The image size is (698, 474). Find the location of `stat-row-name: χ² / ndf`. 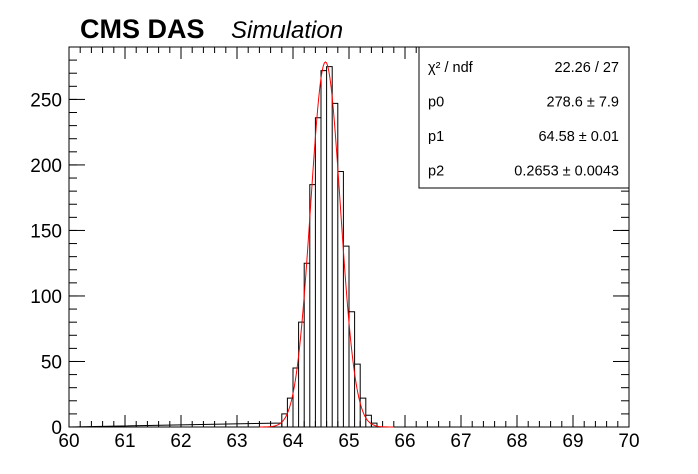

stat-row-name: χ² / ndf is located at coordinates (451, 68).